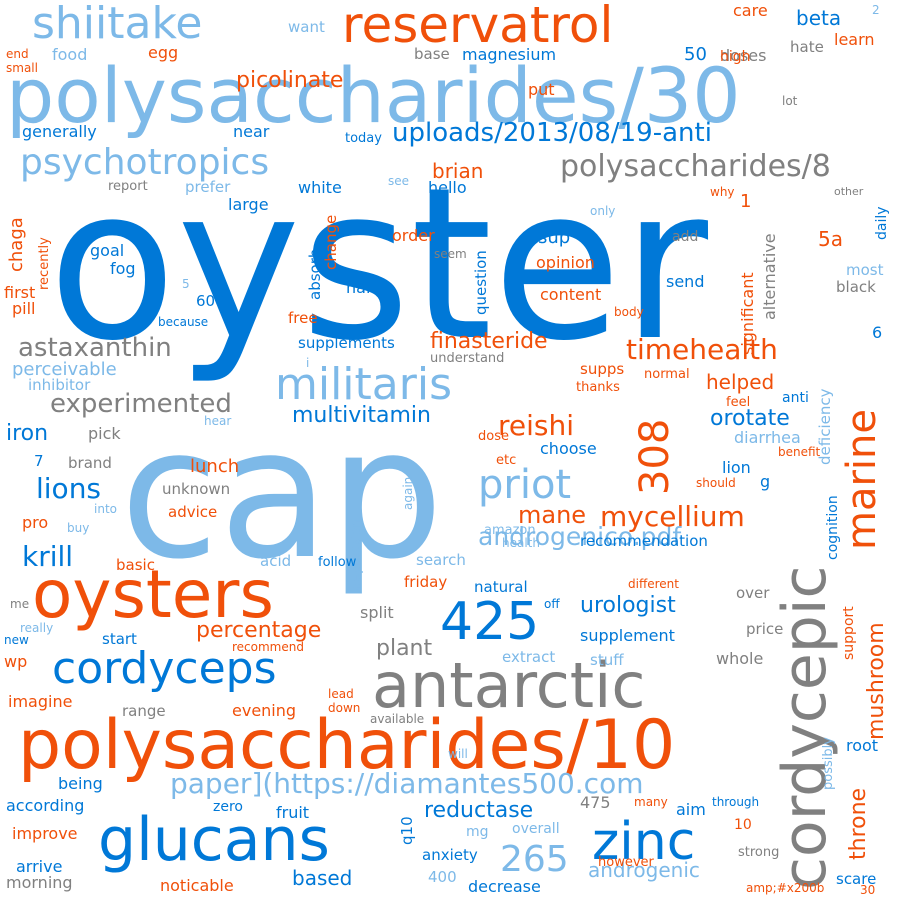  Describe the element at coordinates (264, 710) in the screenshot. I see `word: evening` at that location.